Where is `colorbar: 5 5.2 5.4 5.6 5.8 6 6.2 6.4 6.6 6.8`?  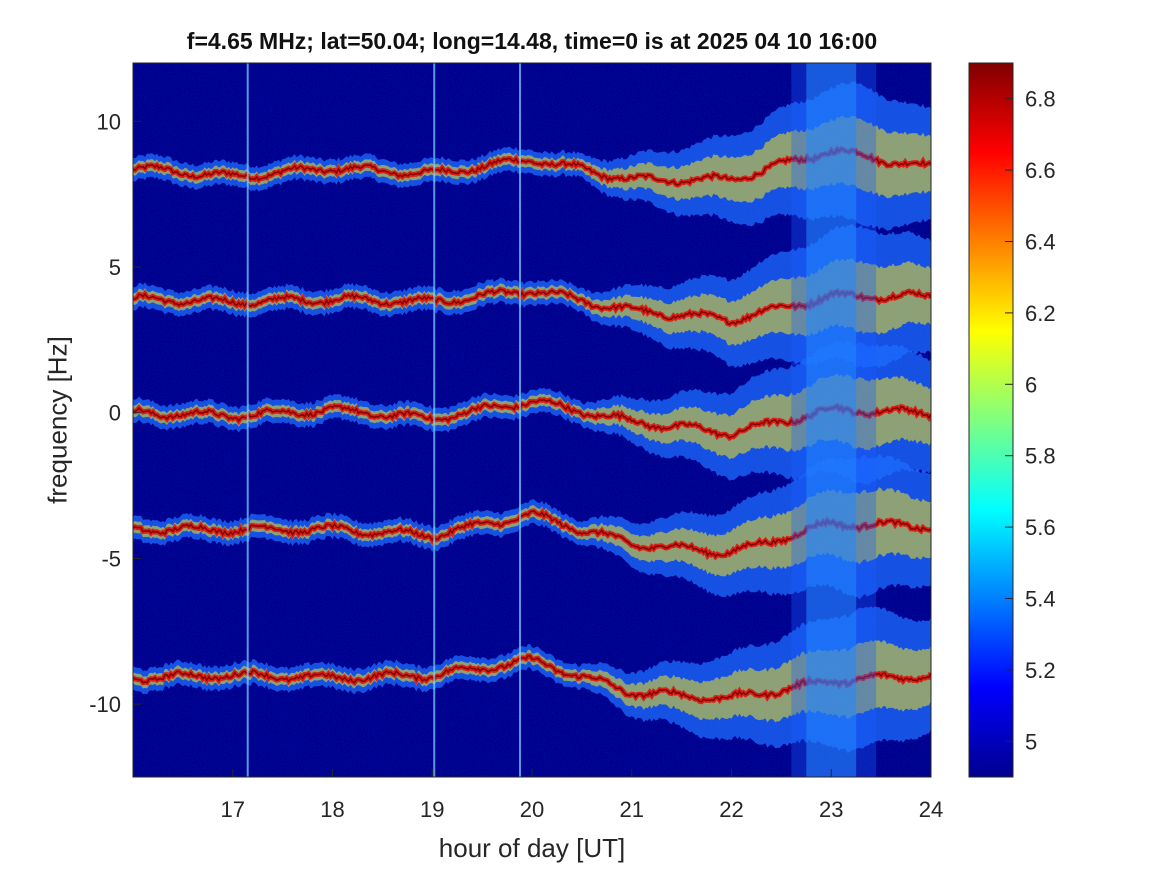 colorbar: 5 5.2 5.4 5.6 5.8 6 6.2 6.4 6.6 6.8 is located at coordinates (1012, 420).